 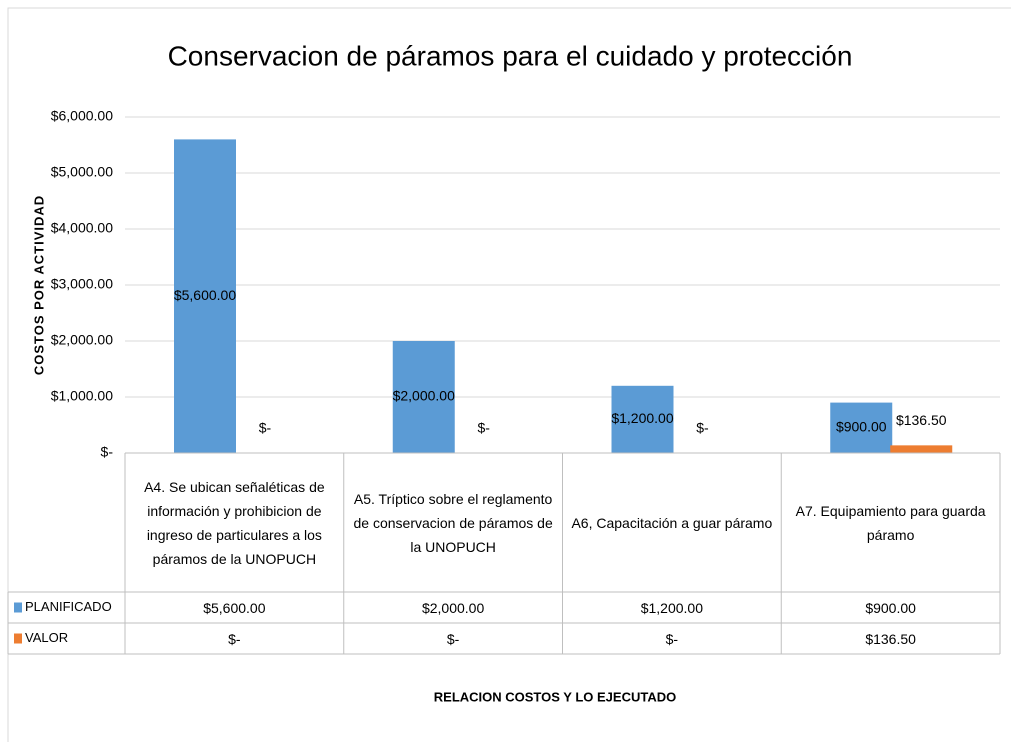 What do you see at coordinates (890, 638) in the screenshot?
I see `table-value: $136.50` at bounding box center [890, 638].